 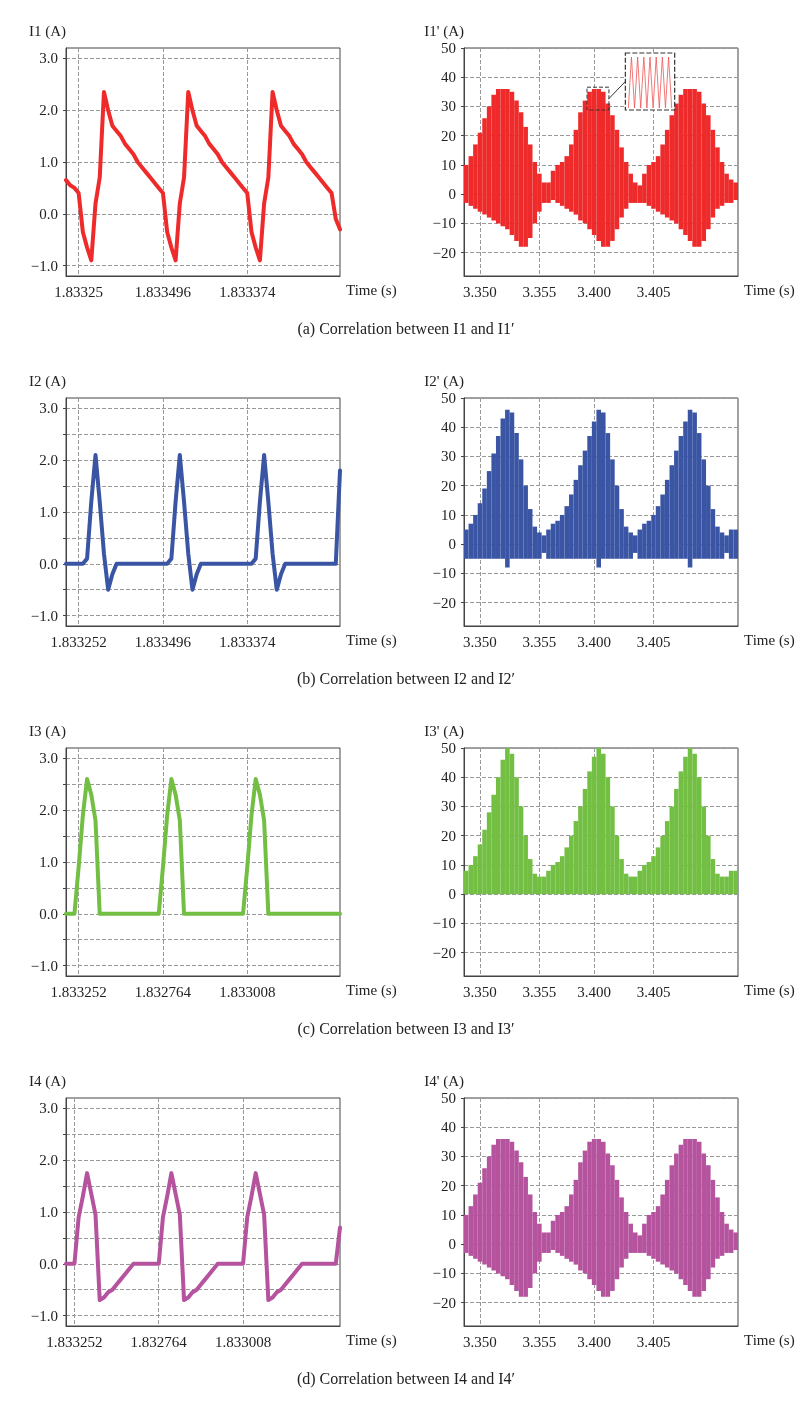 I want to click on y-axis-title: I4' (A), so click(x=444, y=1081).